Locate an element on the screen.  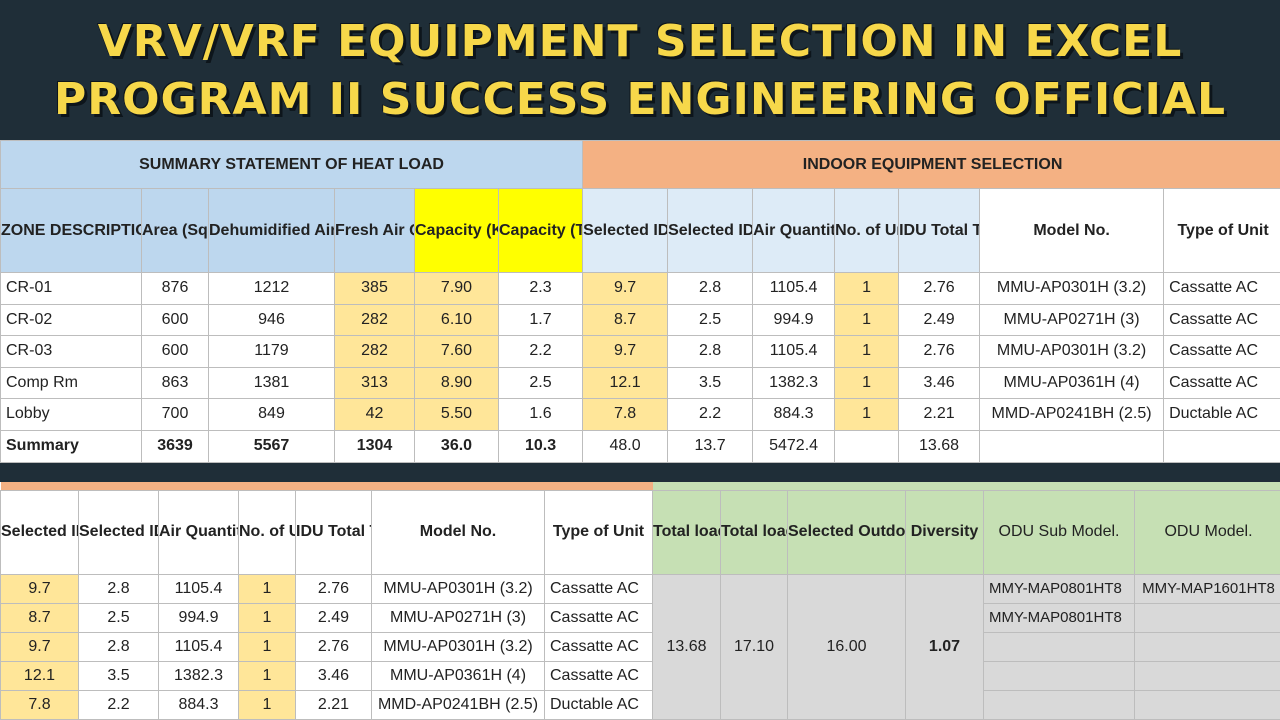
cell-selected-idu-tr: 2.2 is located at coordinates (710, 414).